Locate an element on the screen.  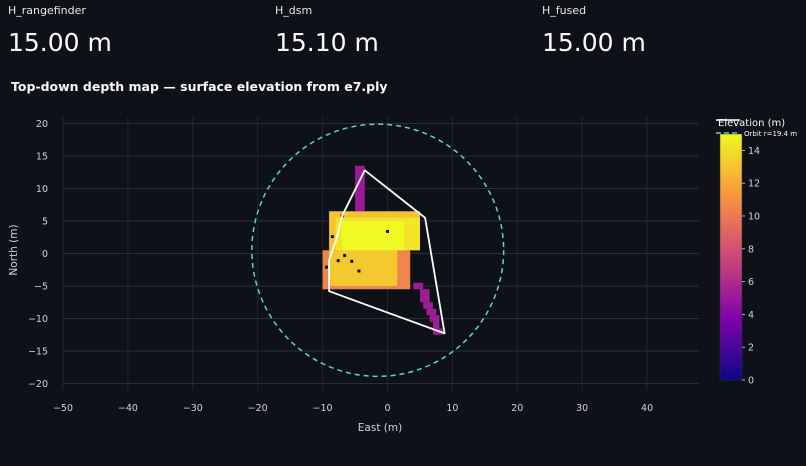
y-tick-label: 5 is located at coordinates (45, 222).